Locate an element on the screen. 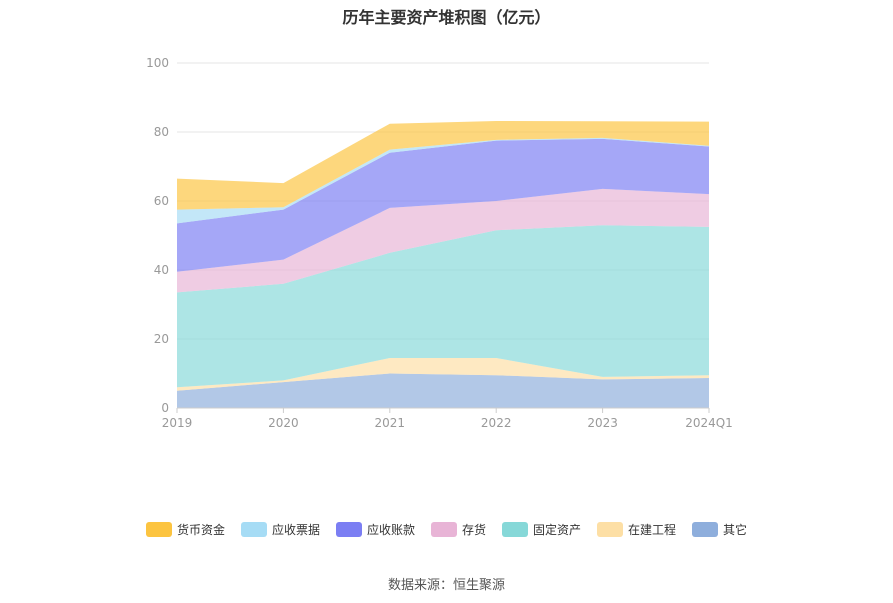  legend-item: 在建工程 is located at coordinates (636, 529).